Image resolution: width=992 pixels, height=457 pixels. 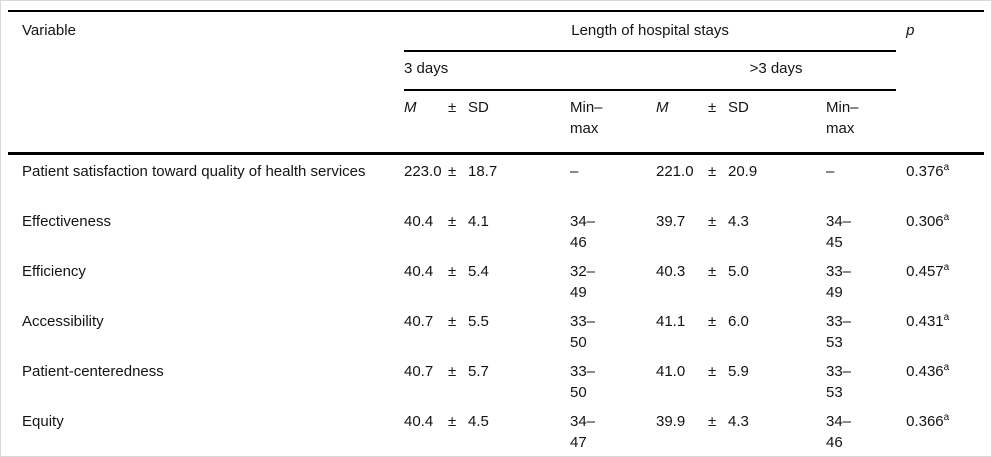 I want to click on subheader-minmax-gt3days: Min–max, so click(x=861, y=122).